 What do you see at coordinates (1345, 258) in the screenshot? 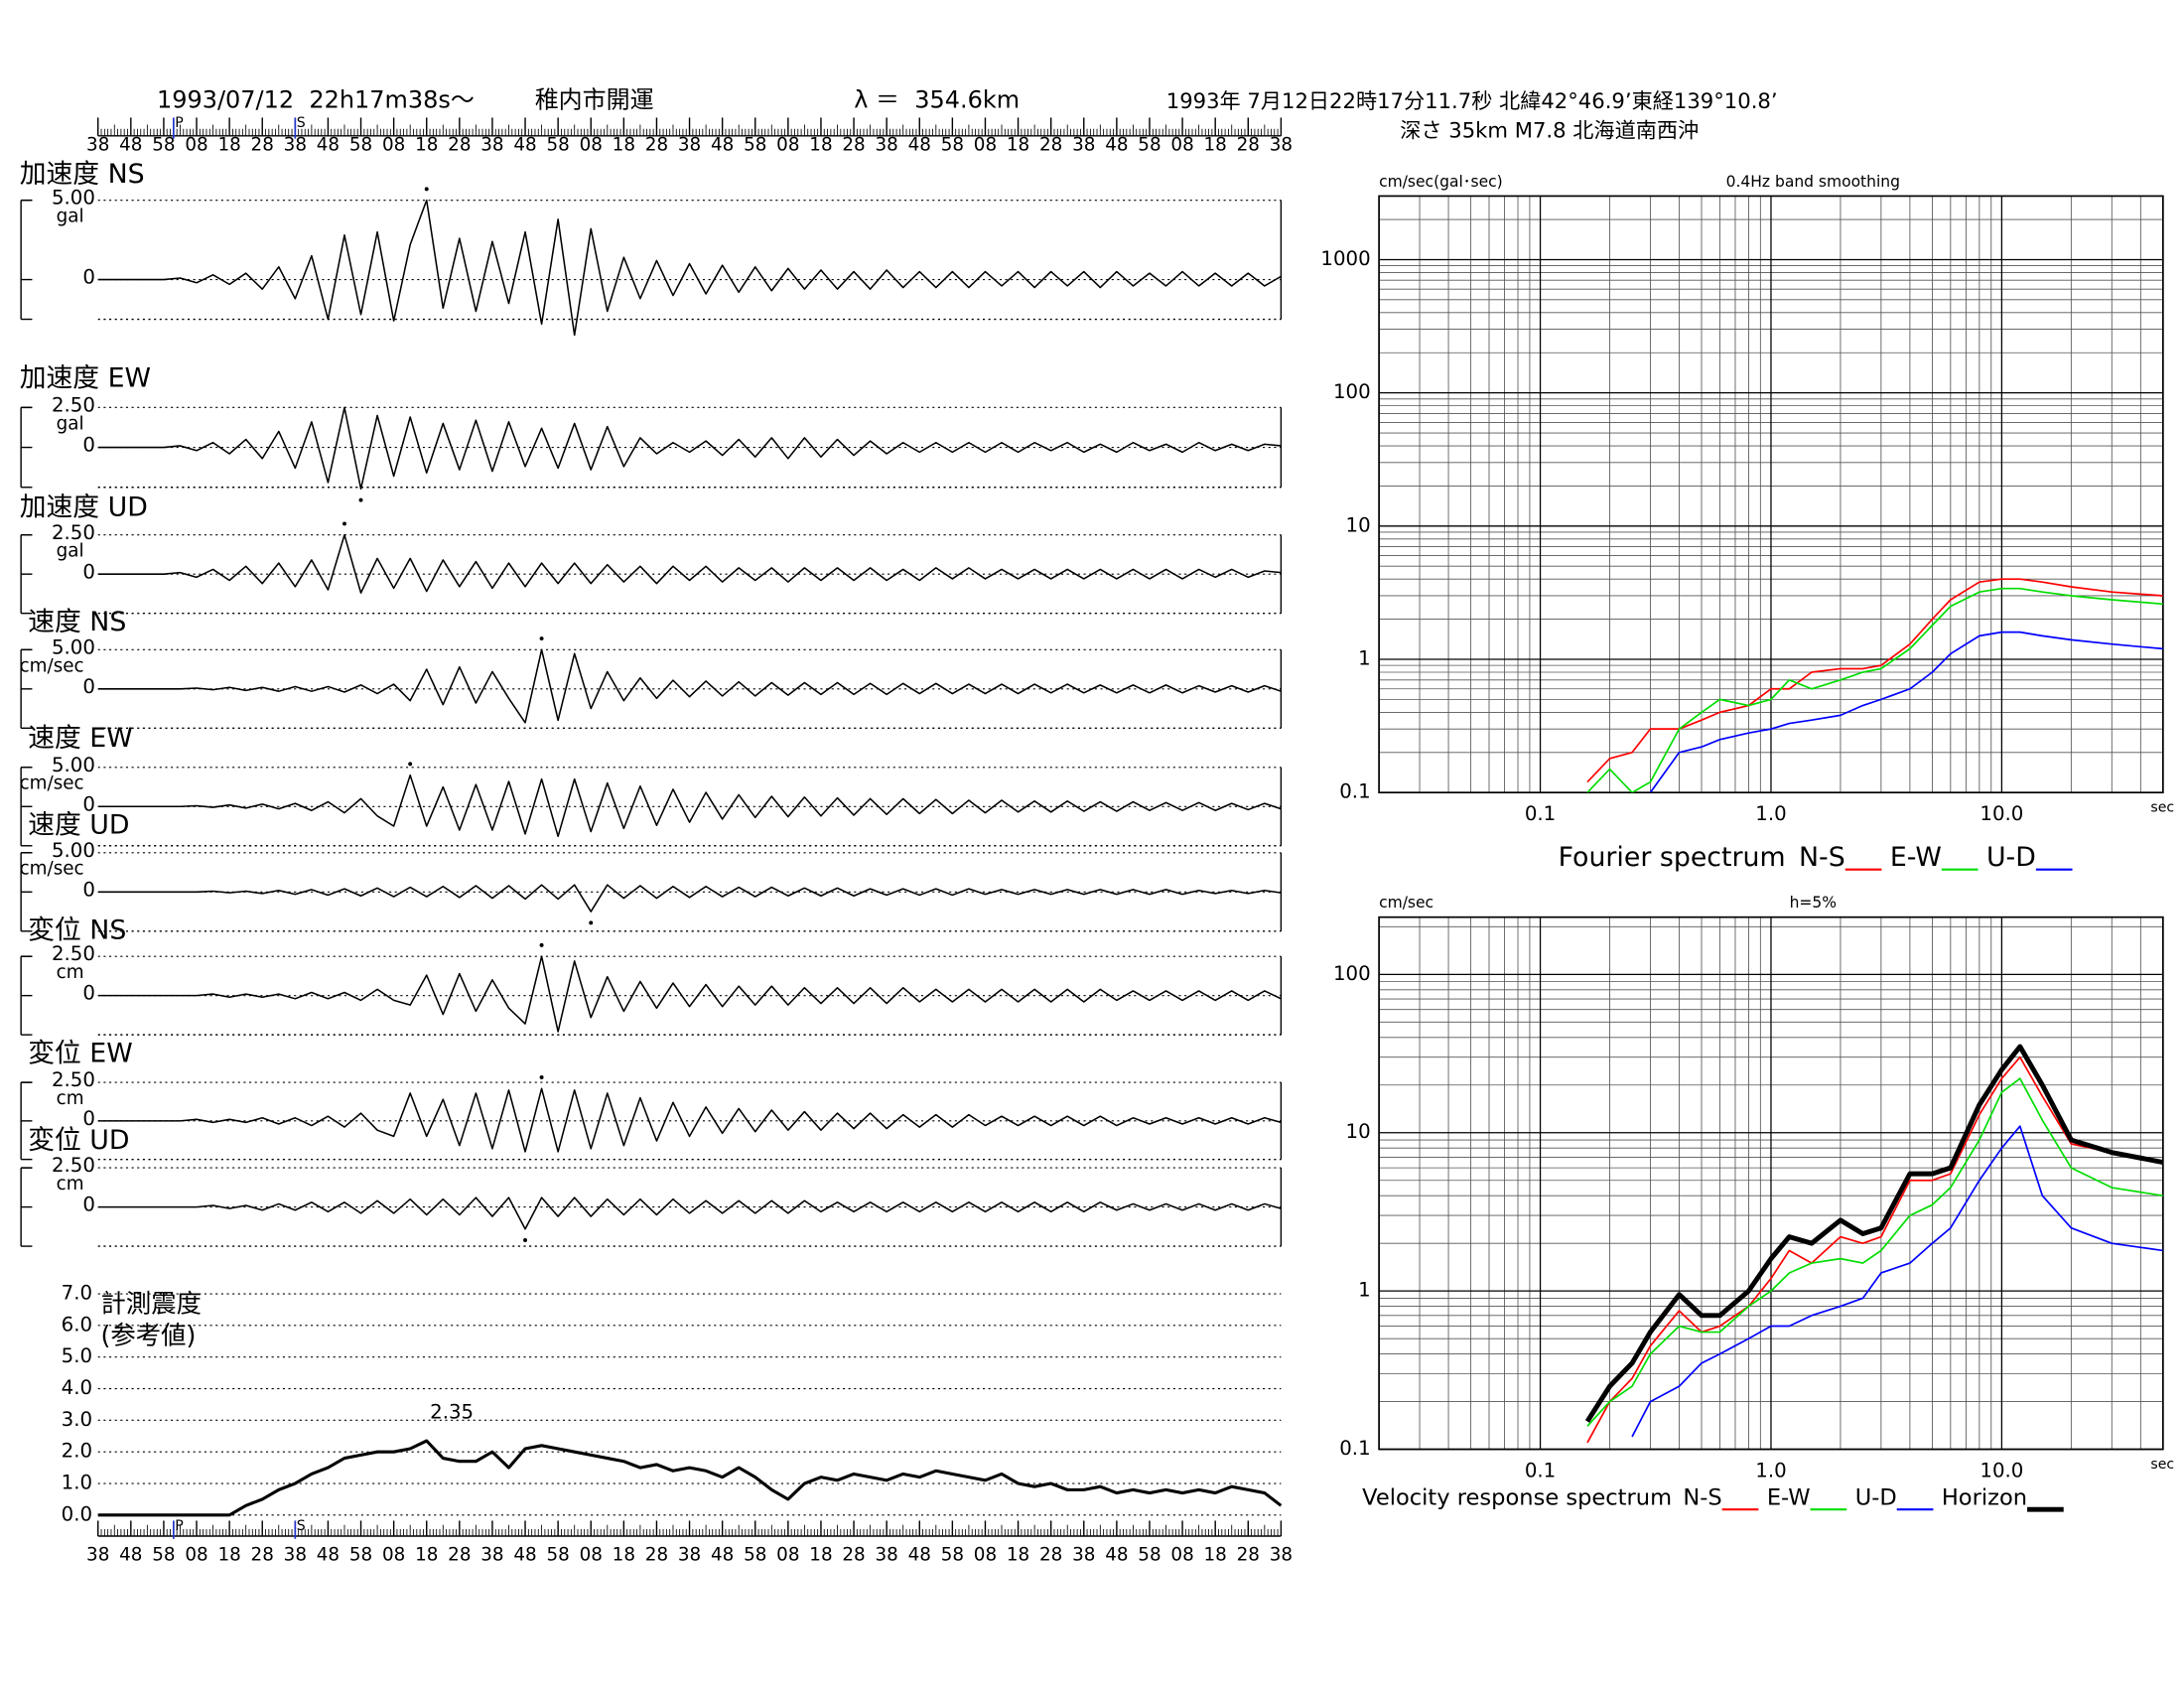
I see `y-tick-label: 1000` at bounding box center [1345, 258].